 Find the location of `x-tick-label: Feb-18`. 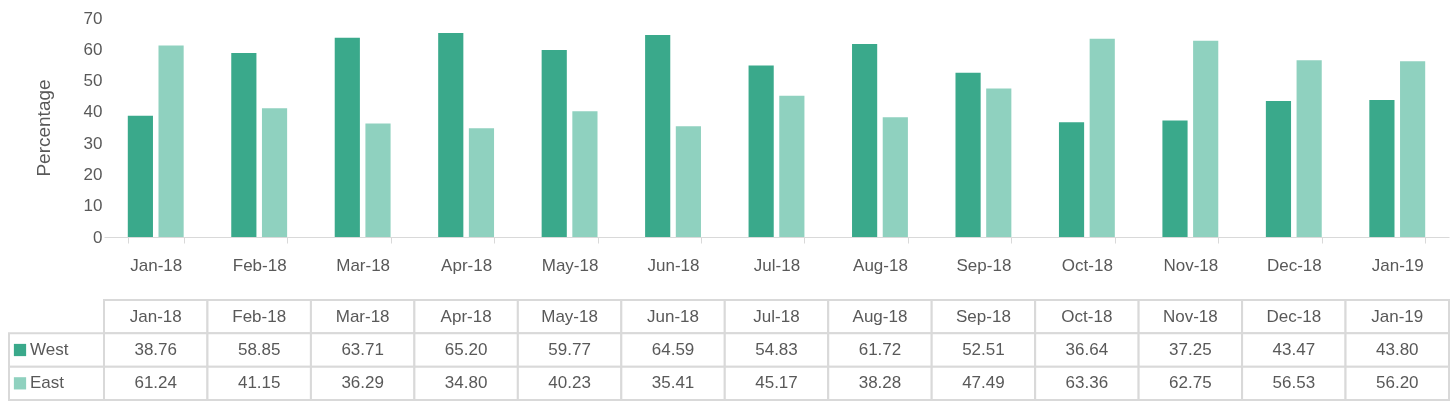

x-tick-label: Feb-18 is located at coordinates (259, 265).